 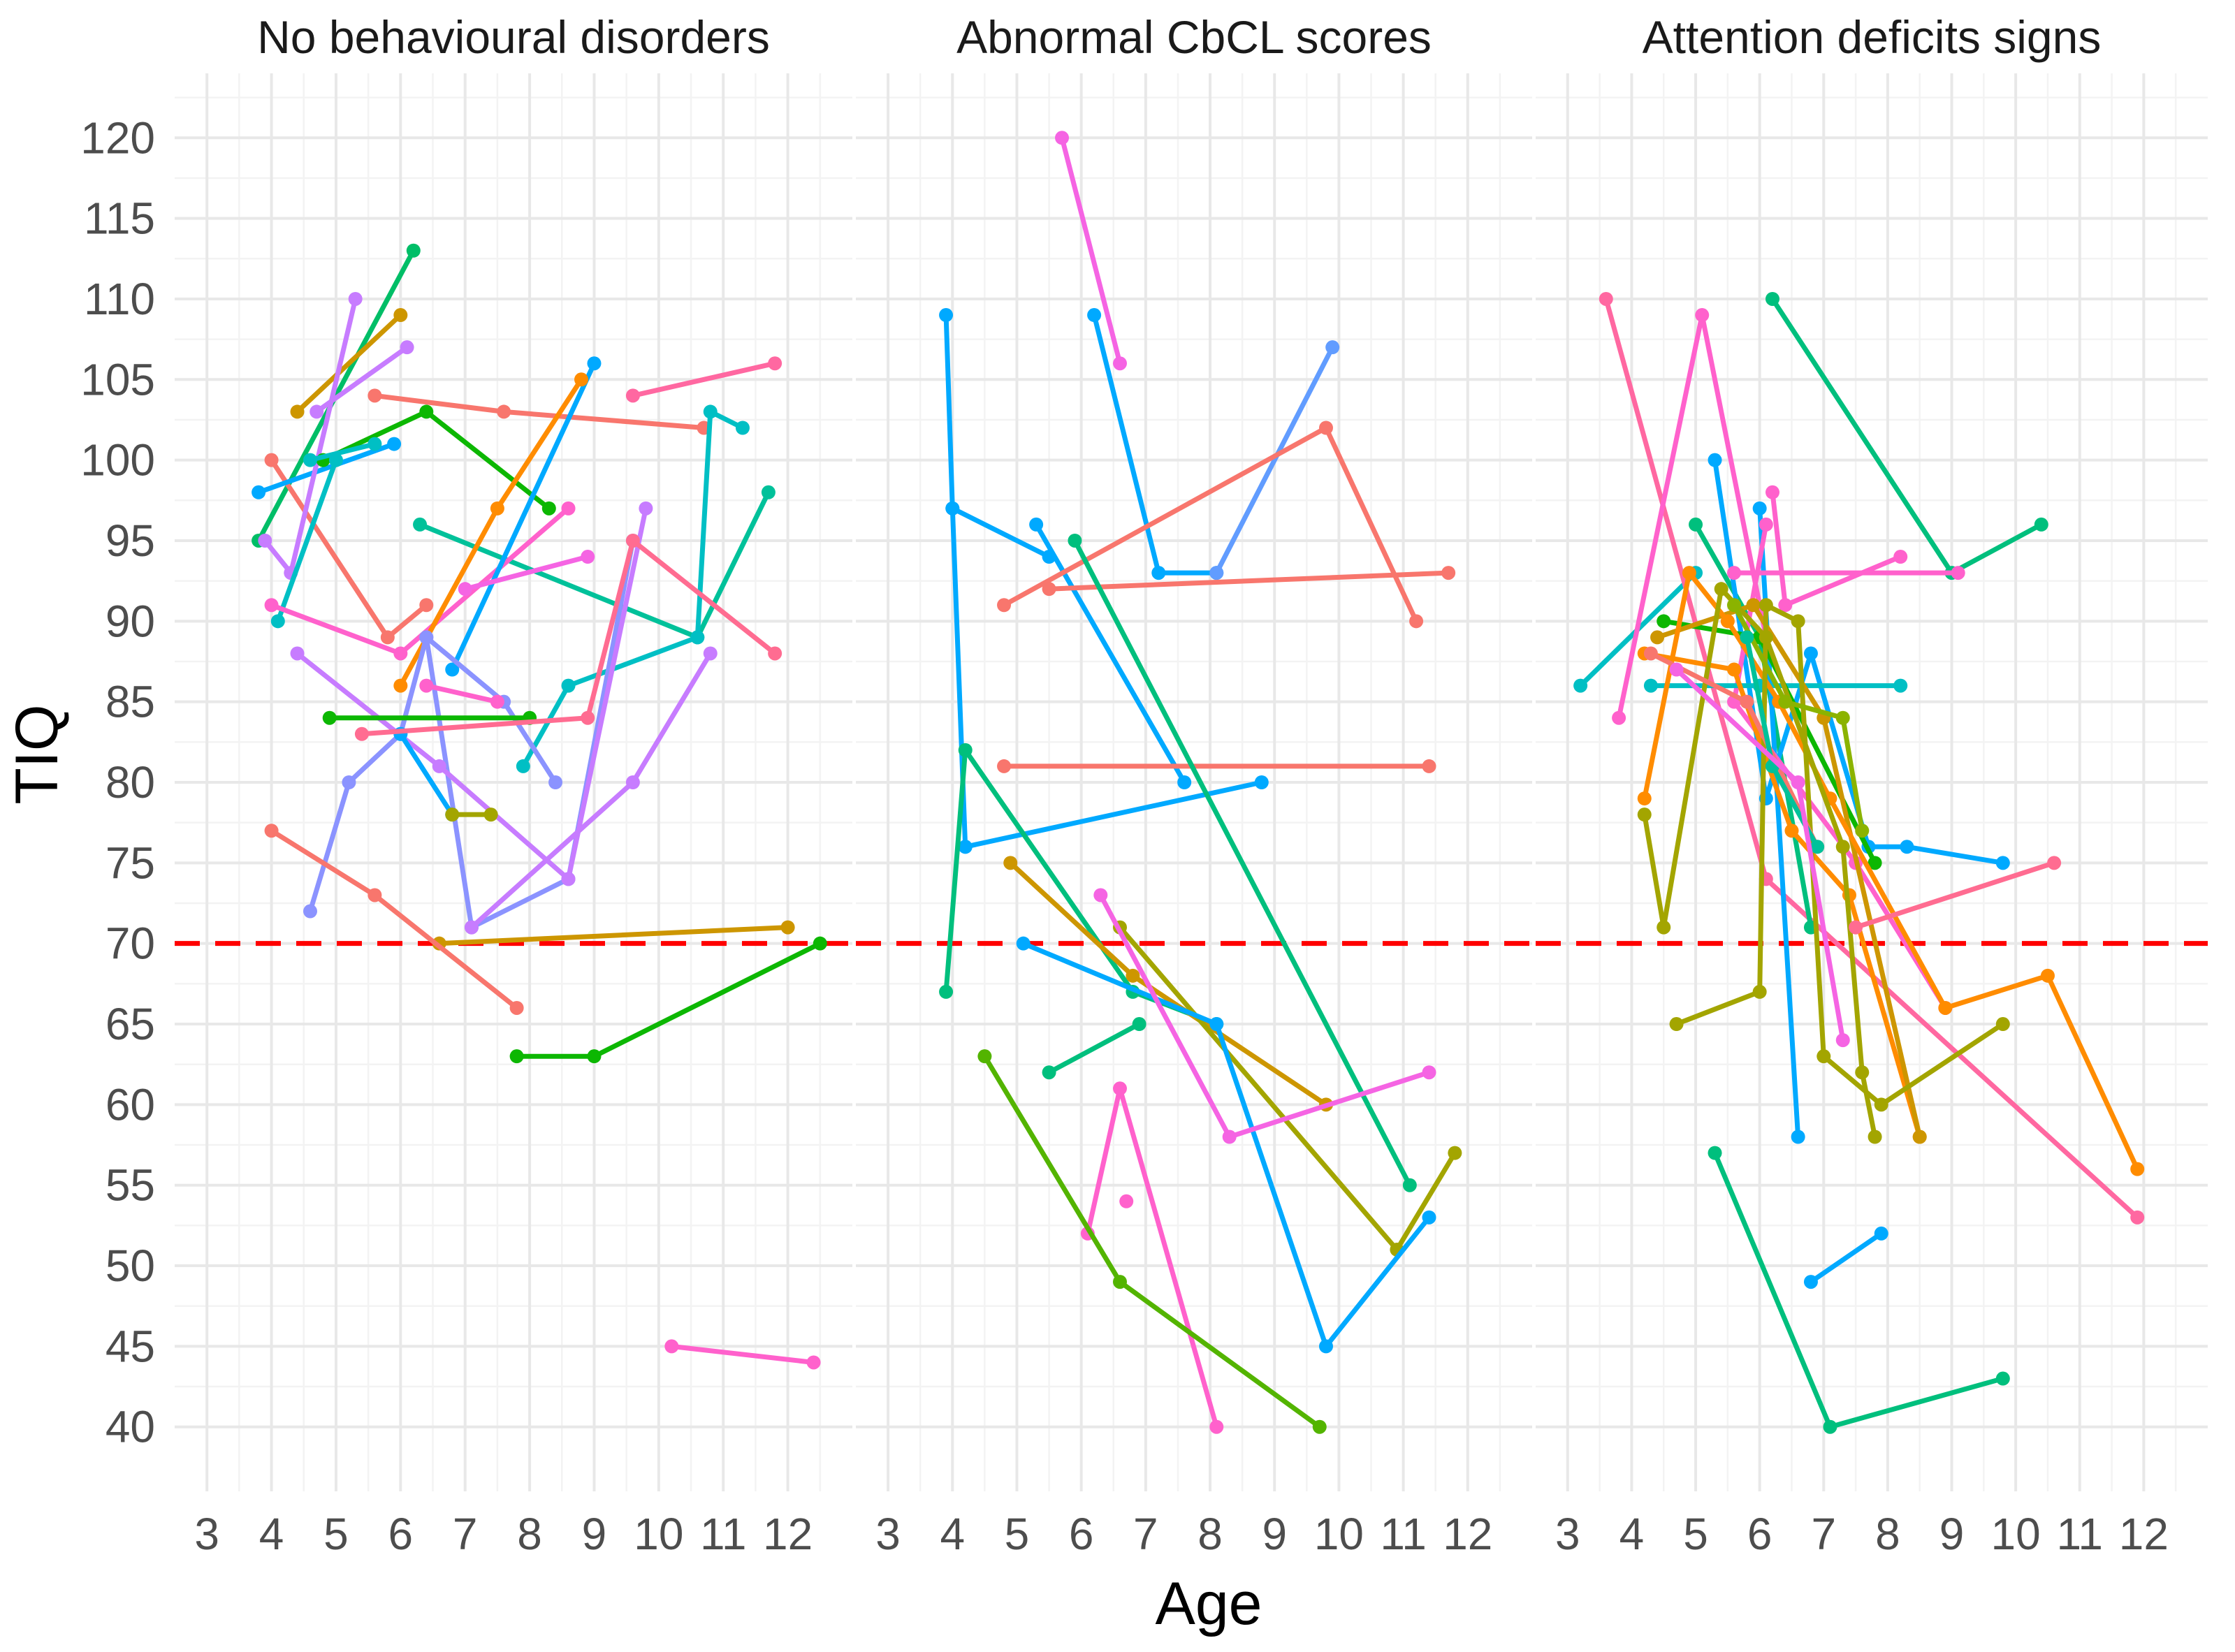 What do you see at coordinates (37, 754) in the screenshot?
I see `y-axis-title: TIQ` at bounding box center [37, 754].